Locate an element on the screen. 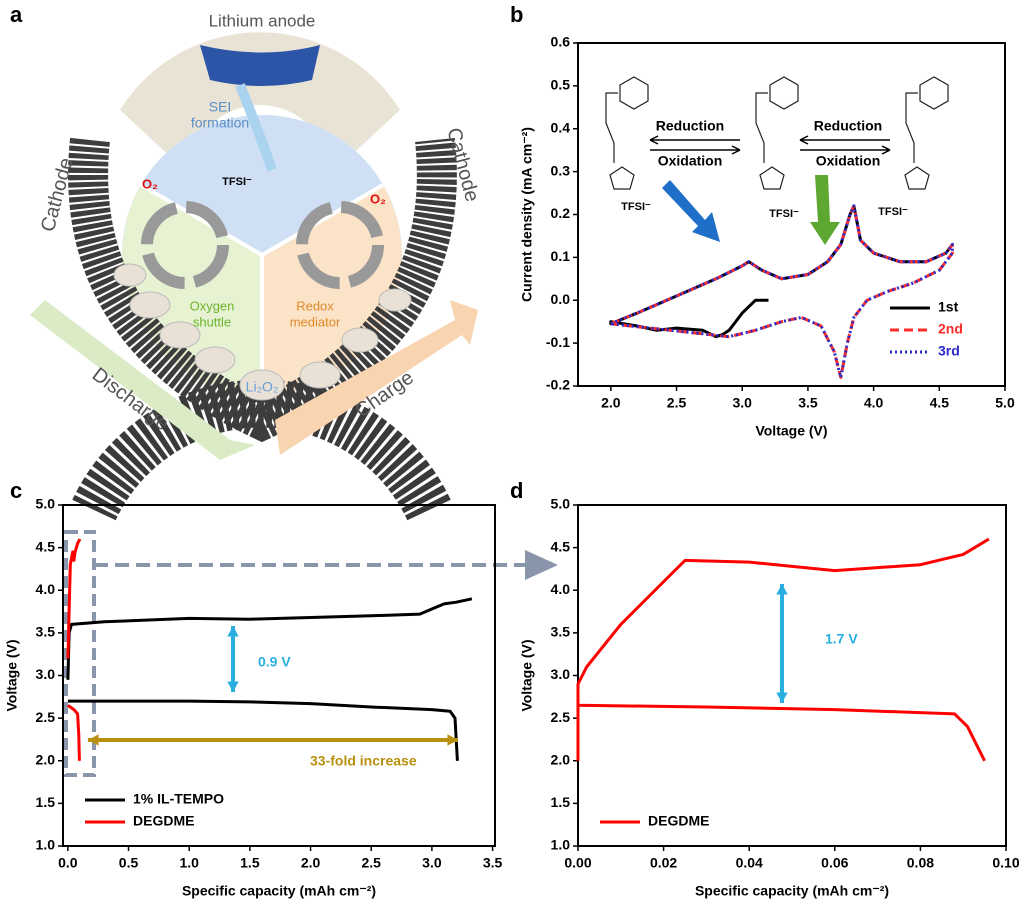 The height and width of the screenshot is (922, 1024). annotation: 1.7 V is located at coordinates (841, 639).